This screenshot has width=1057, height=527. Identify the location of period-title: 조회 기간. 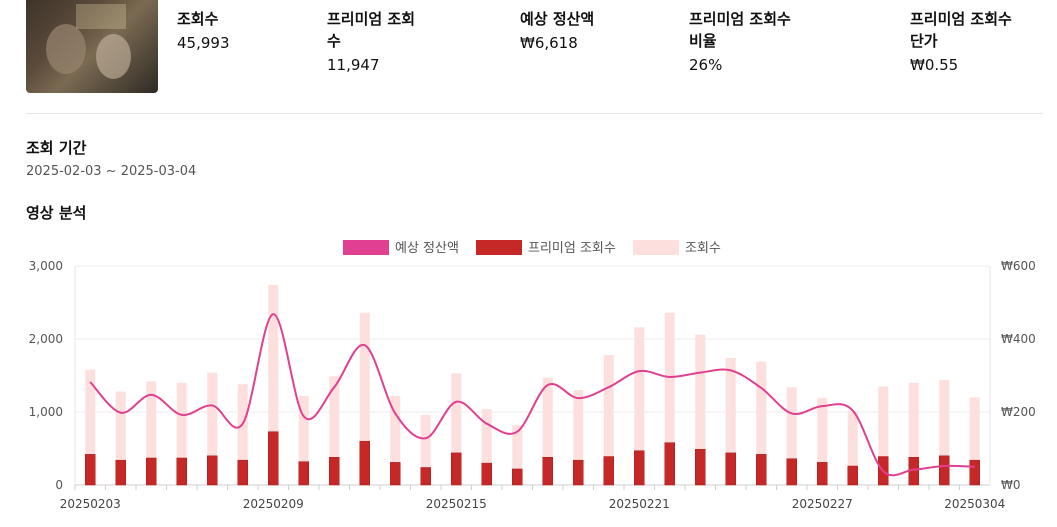
(56, 148).